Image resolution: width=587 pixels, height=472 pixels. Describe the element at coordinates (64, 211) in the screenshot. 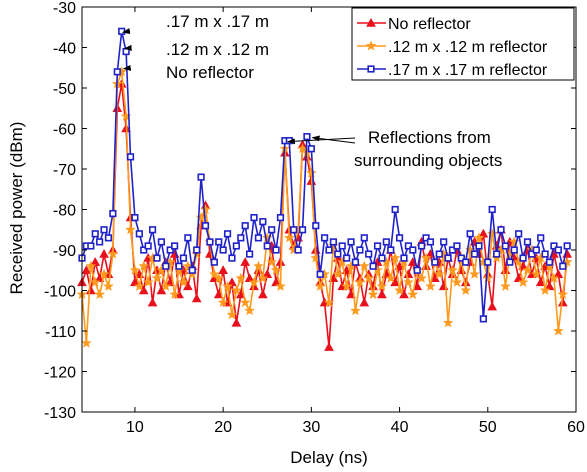

I see `y-tick-label: -80` at that location.